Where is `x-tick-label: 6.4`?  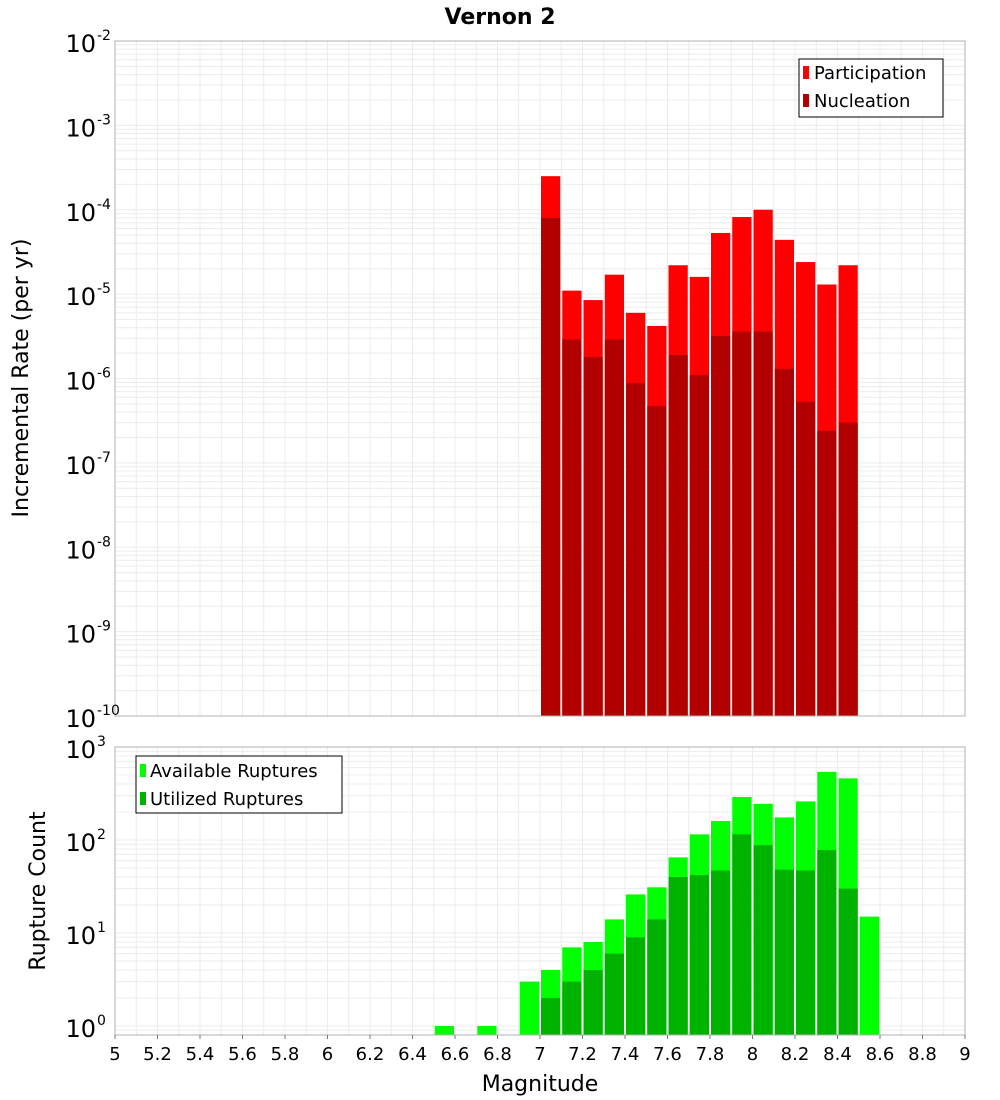
x-tick-label: 6.4 is located at coordinates (412, 1054).